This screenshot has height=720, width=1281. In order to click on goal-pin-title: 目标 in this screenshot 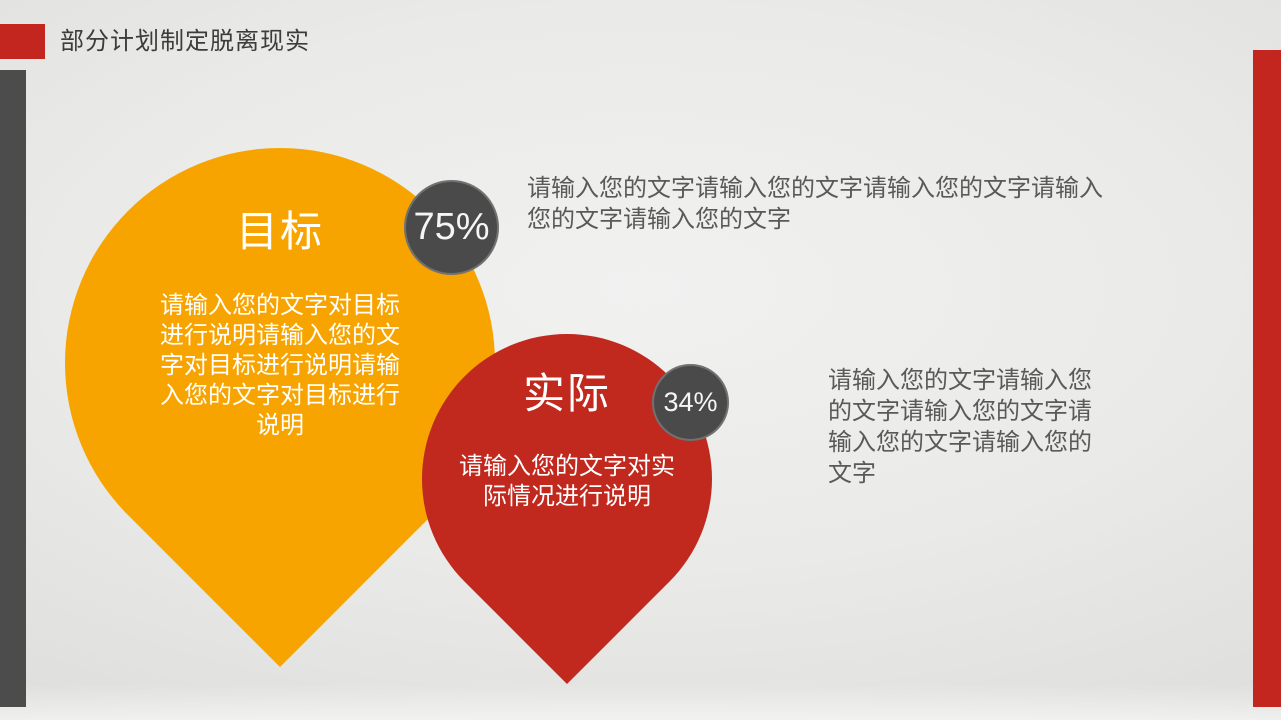, I will do `click(279, 231)`.